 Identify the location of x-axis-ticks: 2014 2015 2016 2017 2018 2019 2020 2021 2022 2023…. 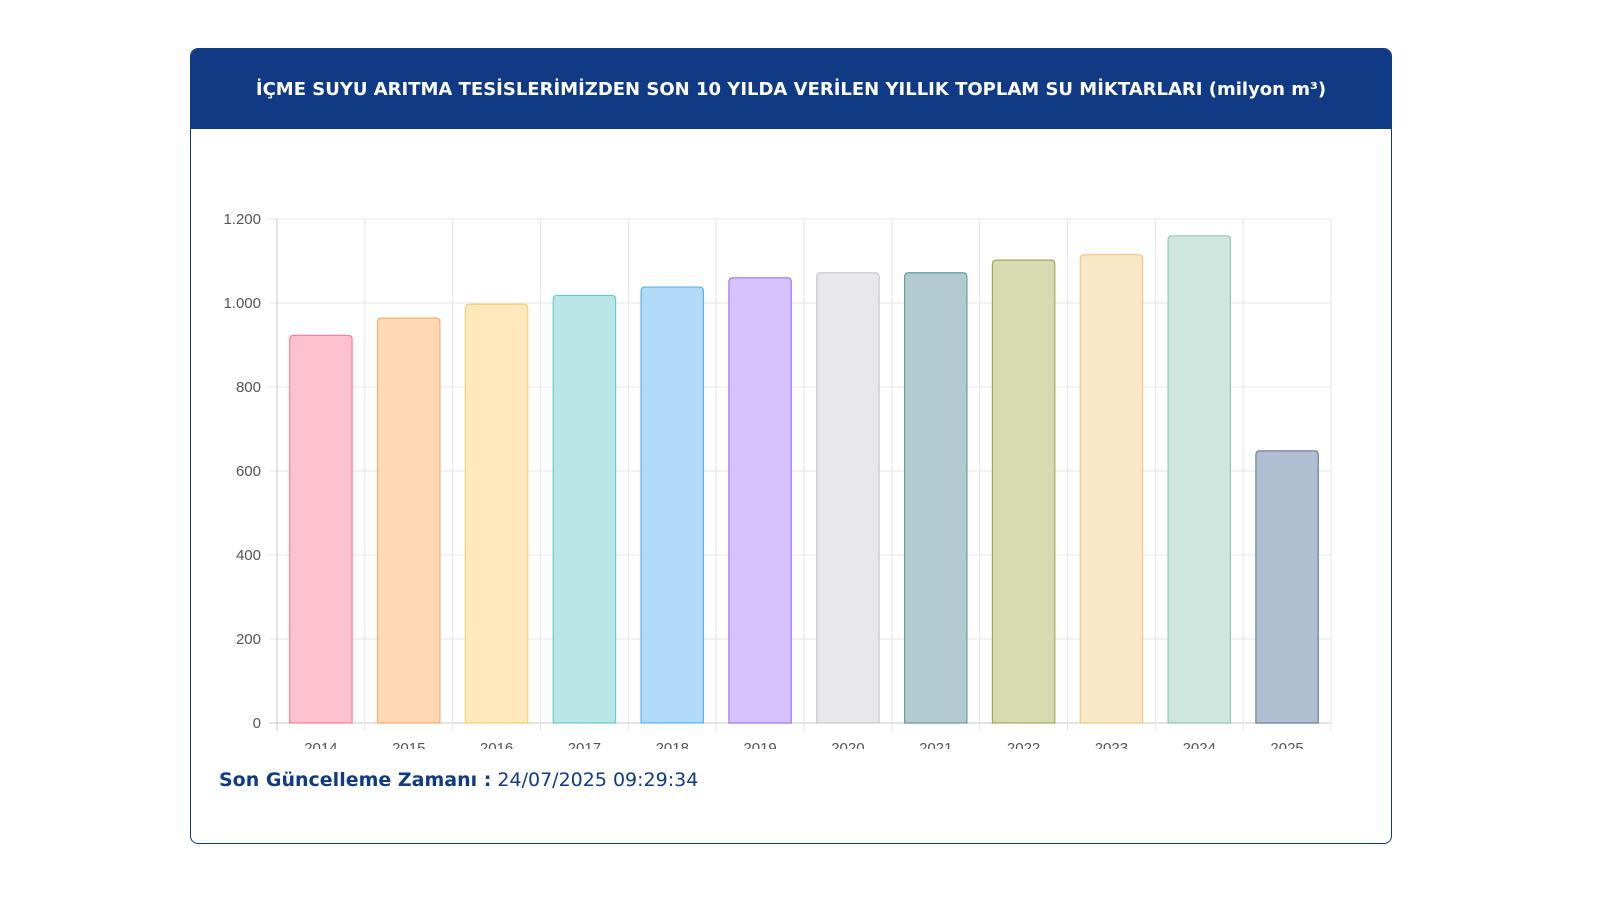
(804, 744).